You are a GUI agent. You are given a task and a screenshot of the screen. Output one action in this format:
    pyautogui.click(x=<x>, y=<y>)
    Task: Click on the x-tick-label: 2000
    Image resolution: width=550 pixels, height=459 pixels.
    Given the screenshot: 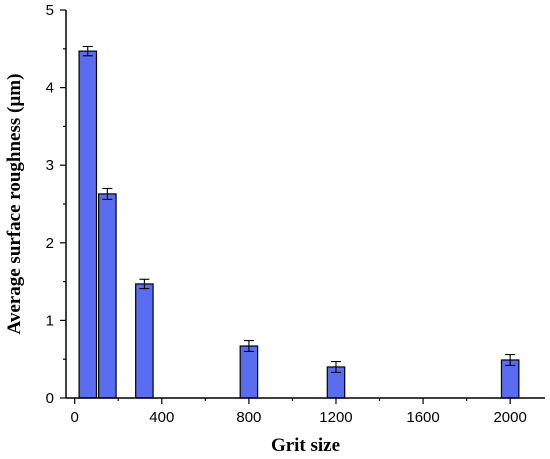 What is the action you would take?
    pyautogui.click(x=509, y=417)
    